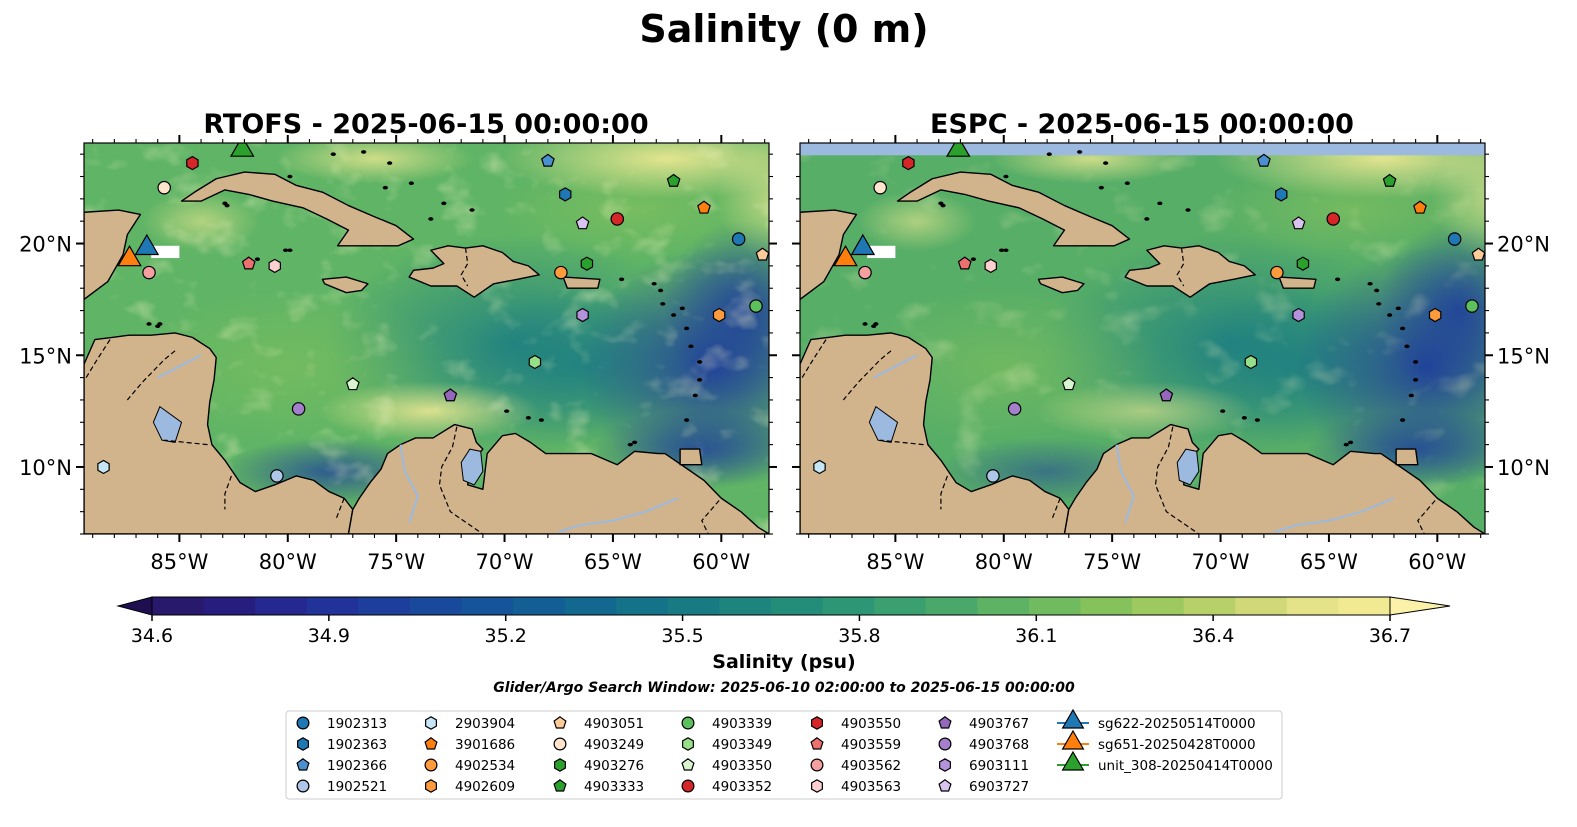 The height and width of the screenshot is (827, 1577). I want to click on legend-label-4902609: 4902609, so click(485, 787).